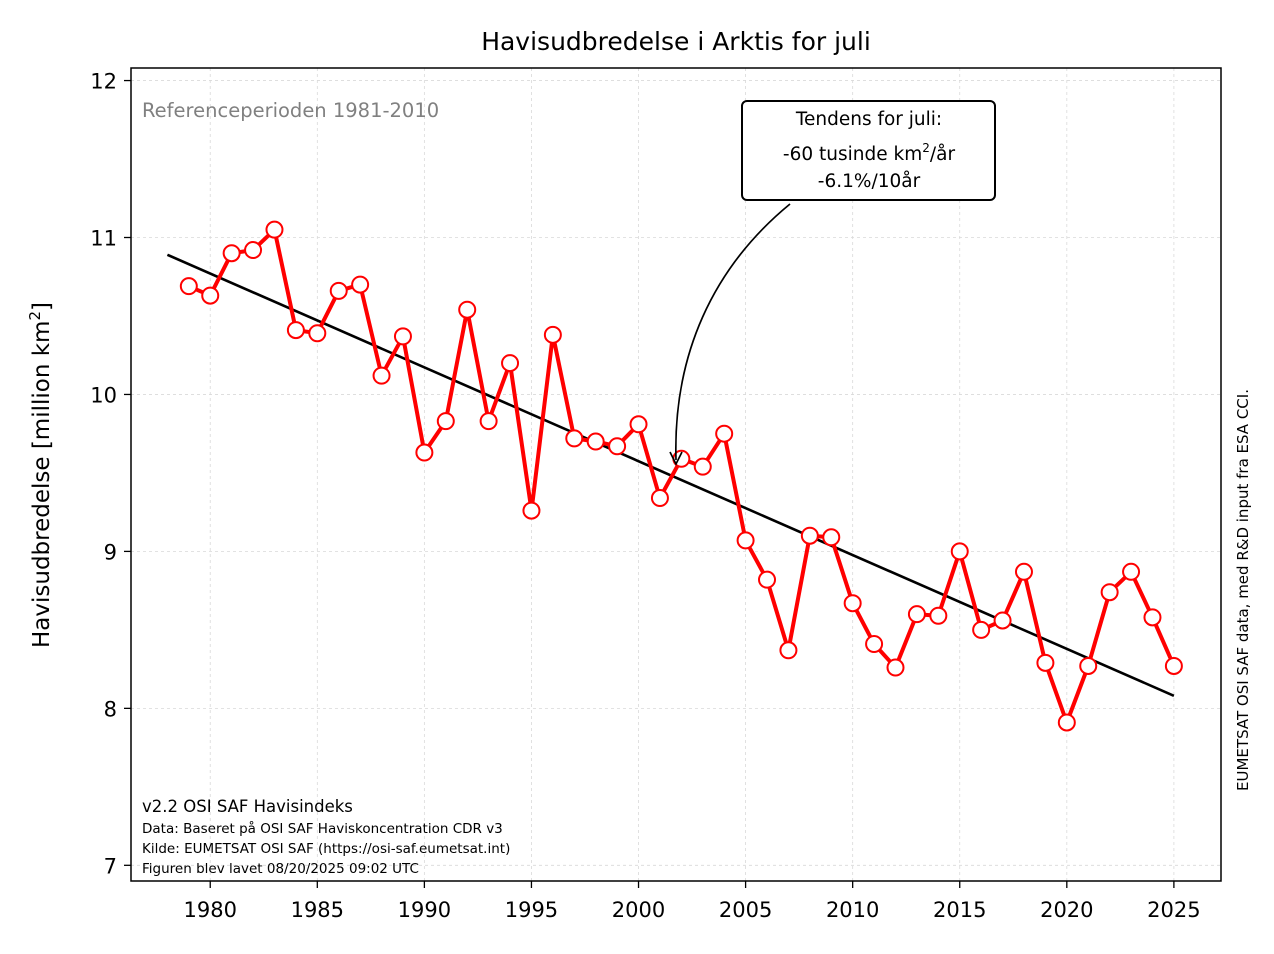 The height and width of the screenshot is (954, 1274). What do you see at coordinates (1173, 910) in the screenshot?
I see `x-tick-label: 2025` at bounding box center [1173, 910].